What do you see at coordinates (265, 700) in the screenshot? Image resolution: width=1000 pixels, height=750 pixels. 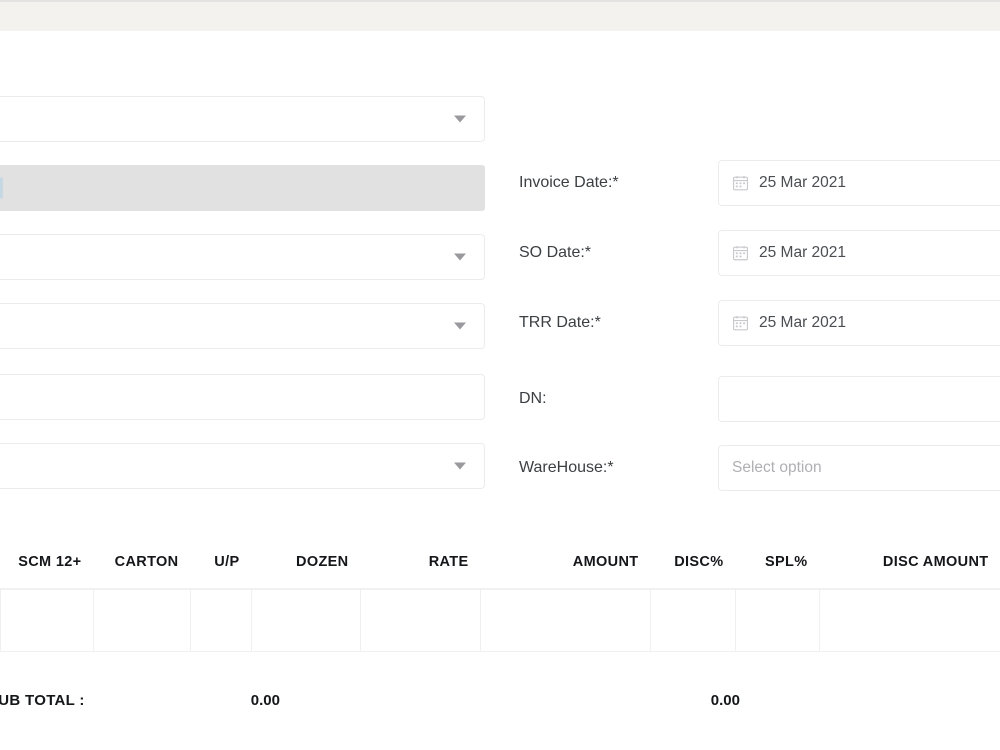 I see `subtotal-dozen-value: 0.00` at bounding box center [265, 700].